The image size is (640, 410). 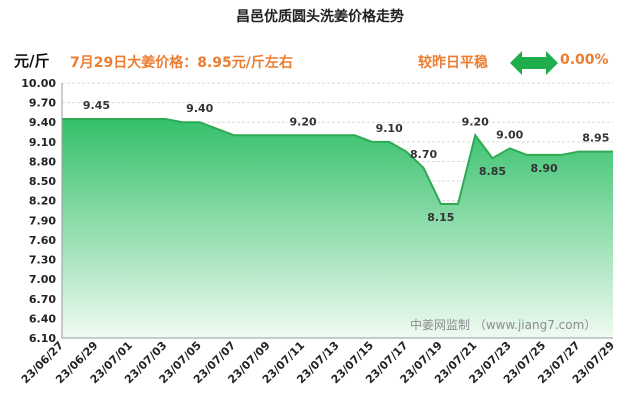 What do you see at coordinates (42, 161) in the screenshot?
I see `y-tick-label: 8.80` at bounding box center [42, 161].